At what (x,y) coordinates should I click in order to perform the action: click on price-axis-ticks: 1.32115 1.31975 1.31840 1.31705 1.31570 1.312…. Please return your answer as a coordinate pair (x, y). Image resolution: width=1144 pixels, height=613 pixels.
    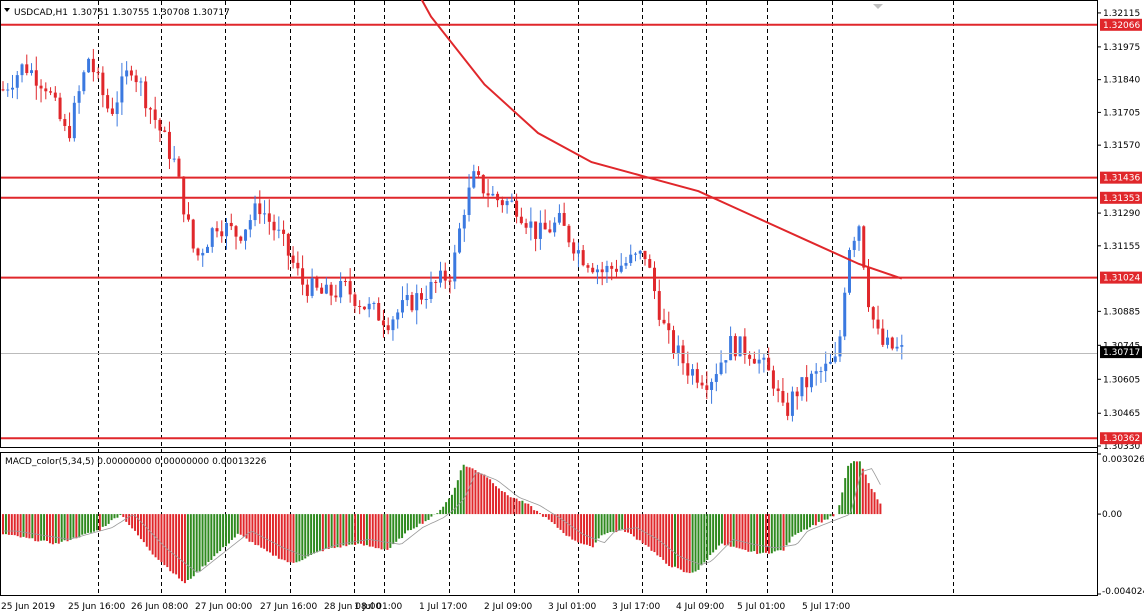
    Looking at the image, I should click on (1120, 303).